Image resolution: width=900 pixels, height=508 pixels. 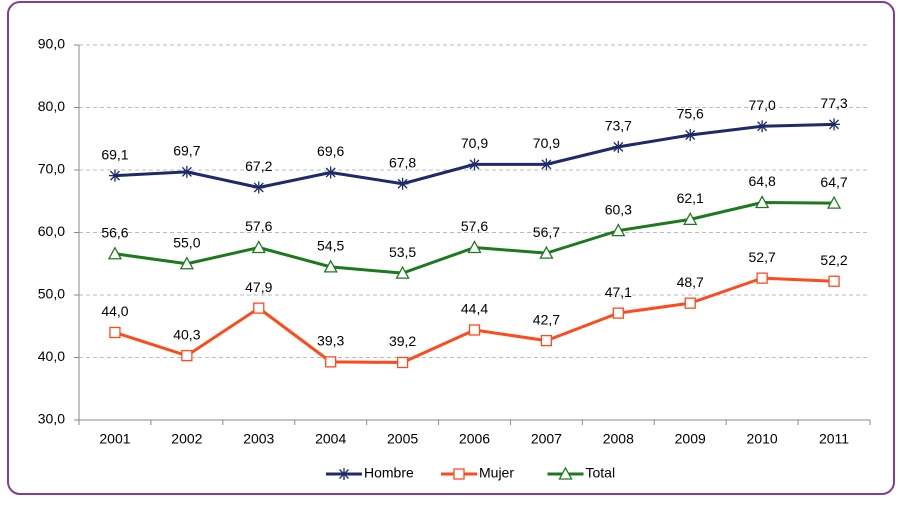 I want to click on x-tick-label: 2004, so click(x=330, y=439).